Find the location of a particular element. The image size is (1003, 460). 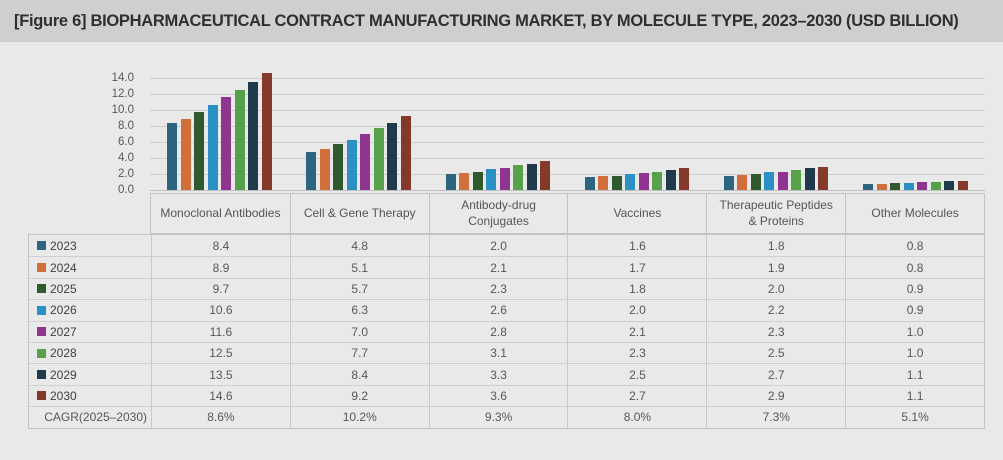

cagr-value-cell: 9.3% is located at coordinates (498, 417).